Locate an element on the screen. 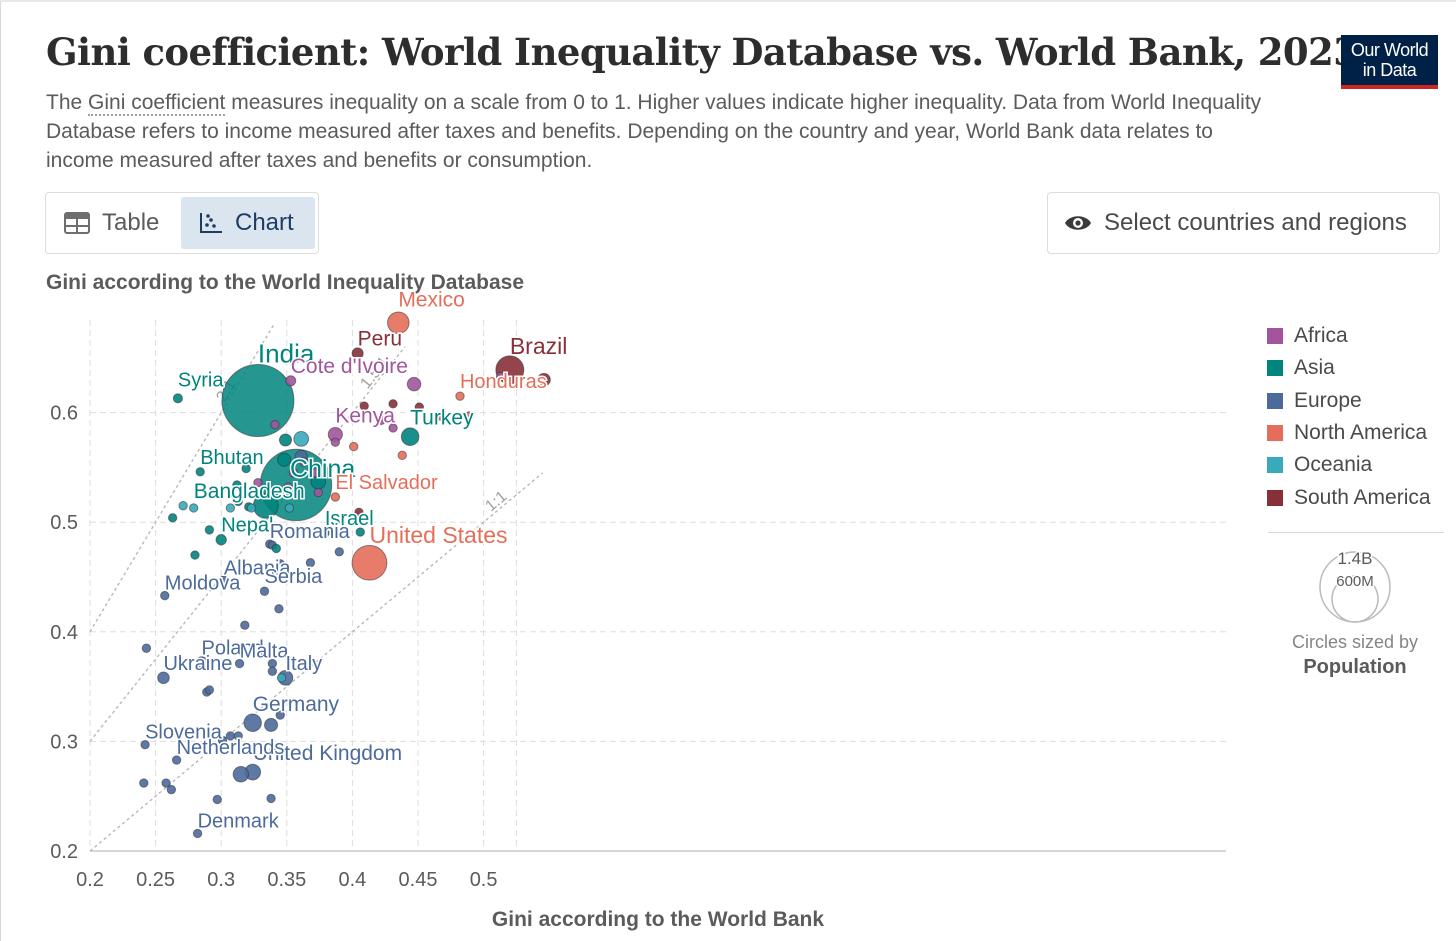 This screenshot has height=941, width=1456. logo-line-2: in Data is located at coordinates (1389, 70).